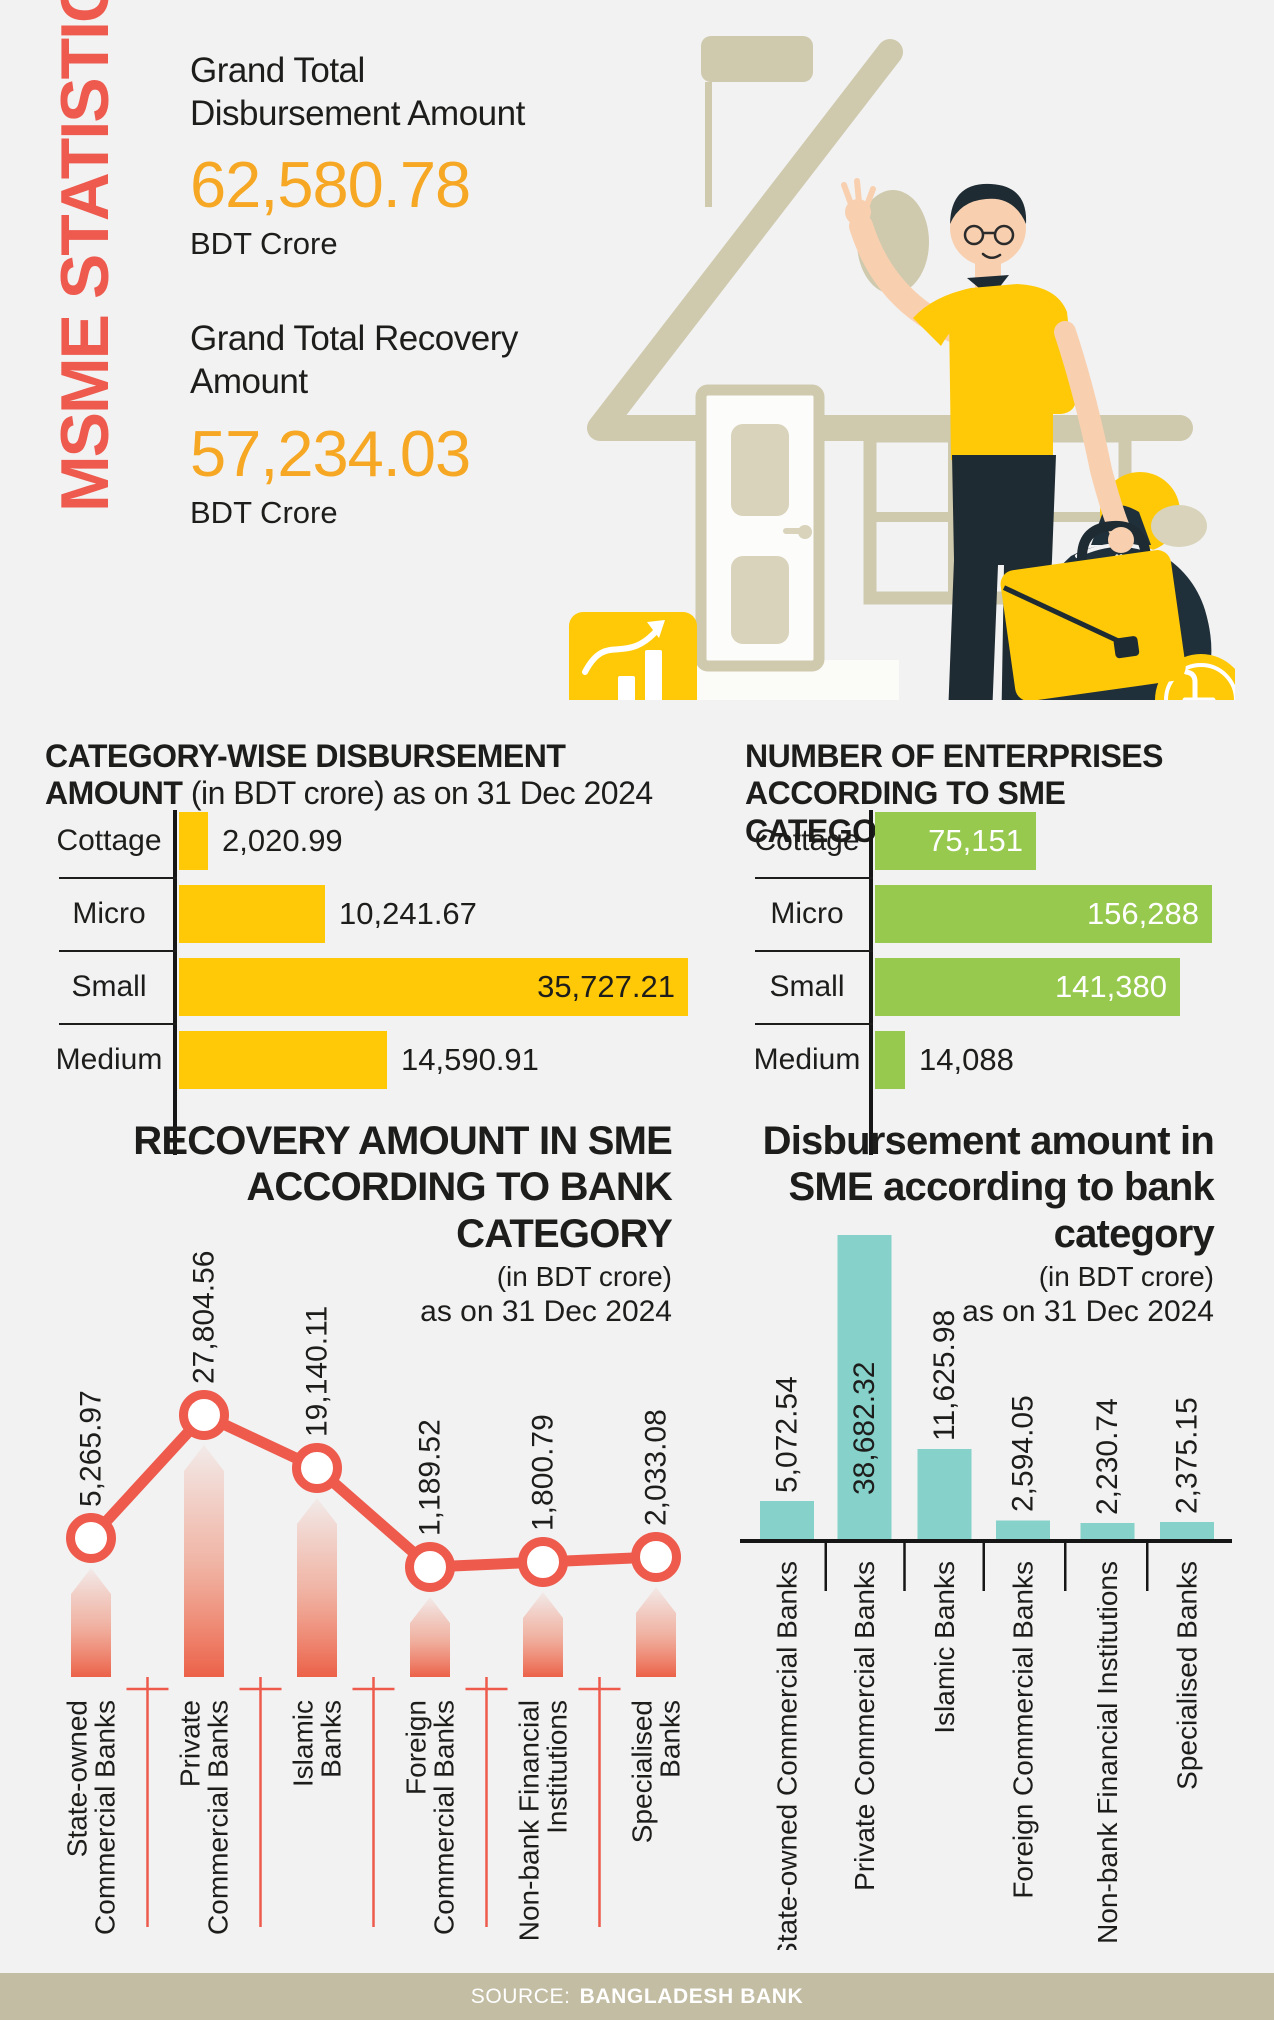 This screenshot has height=2020, width=1274. What do you see at coordinates (305, 756) in the screenshot?
I see `chart-title-line1: CATEGORY-WISE DISBURSEMENT` at bounding box center [305, 756].